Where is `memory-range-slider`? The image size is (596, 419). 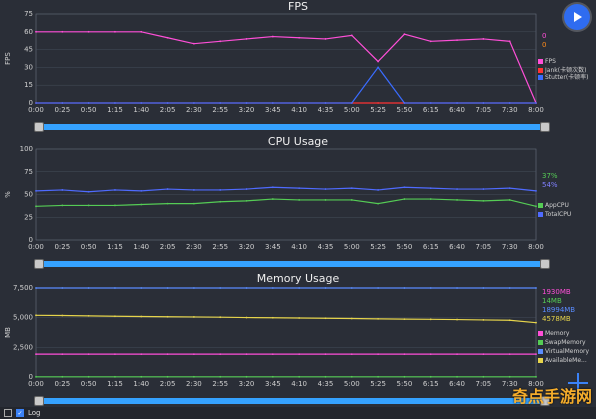
memory-range-slider is located at coordinates (292, 401).